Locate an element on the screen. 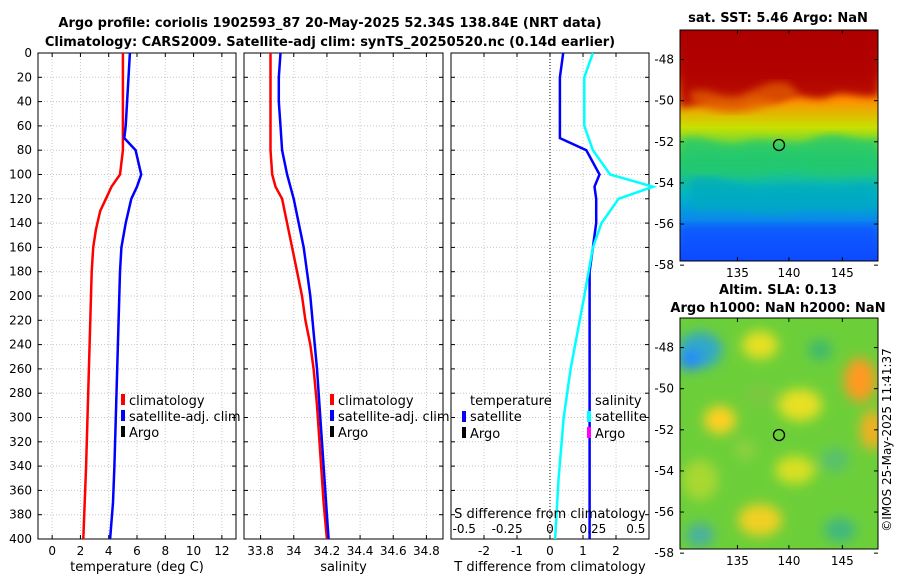 The image size is (900, 580). y-tick-label: 40 is located at coordinates (24, 102).